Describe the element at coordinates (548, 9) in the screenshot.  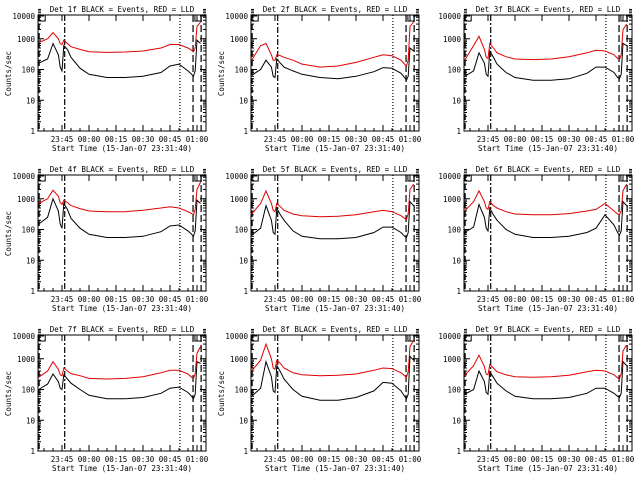
I see `panel-title: Det 3f BLACK = Events, RED = LLD` at that location.